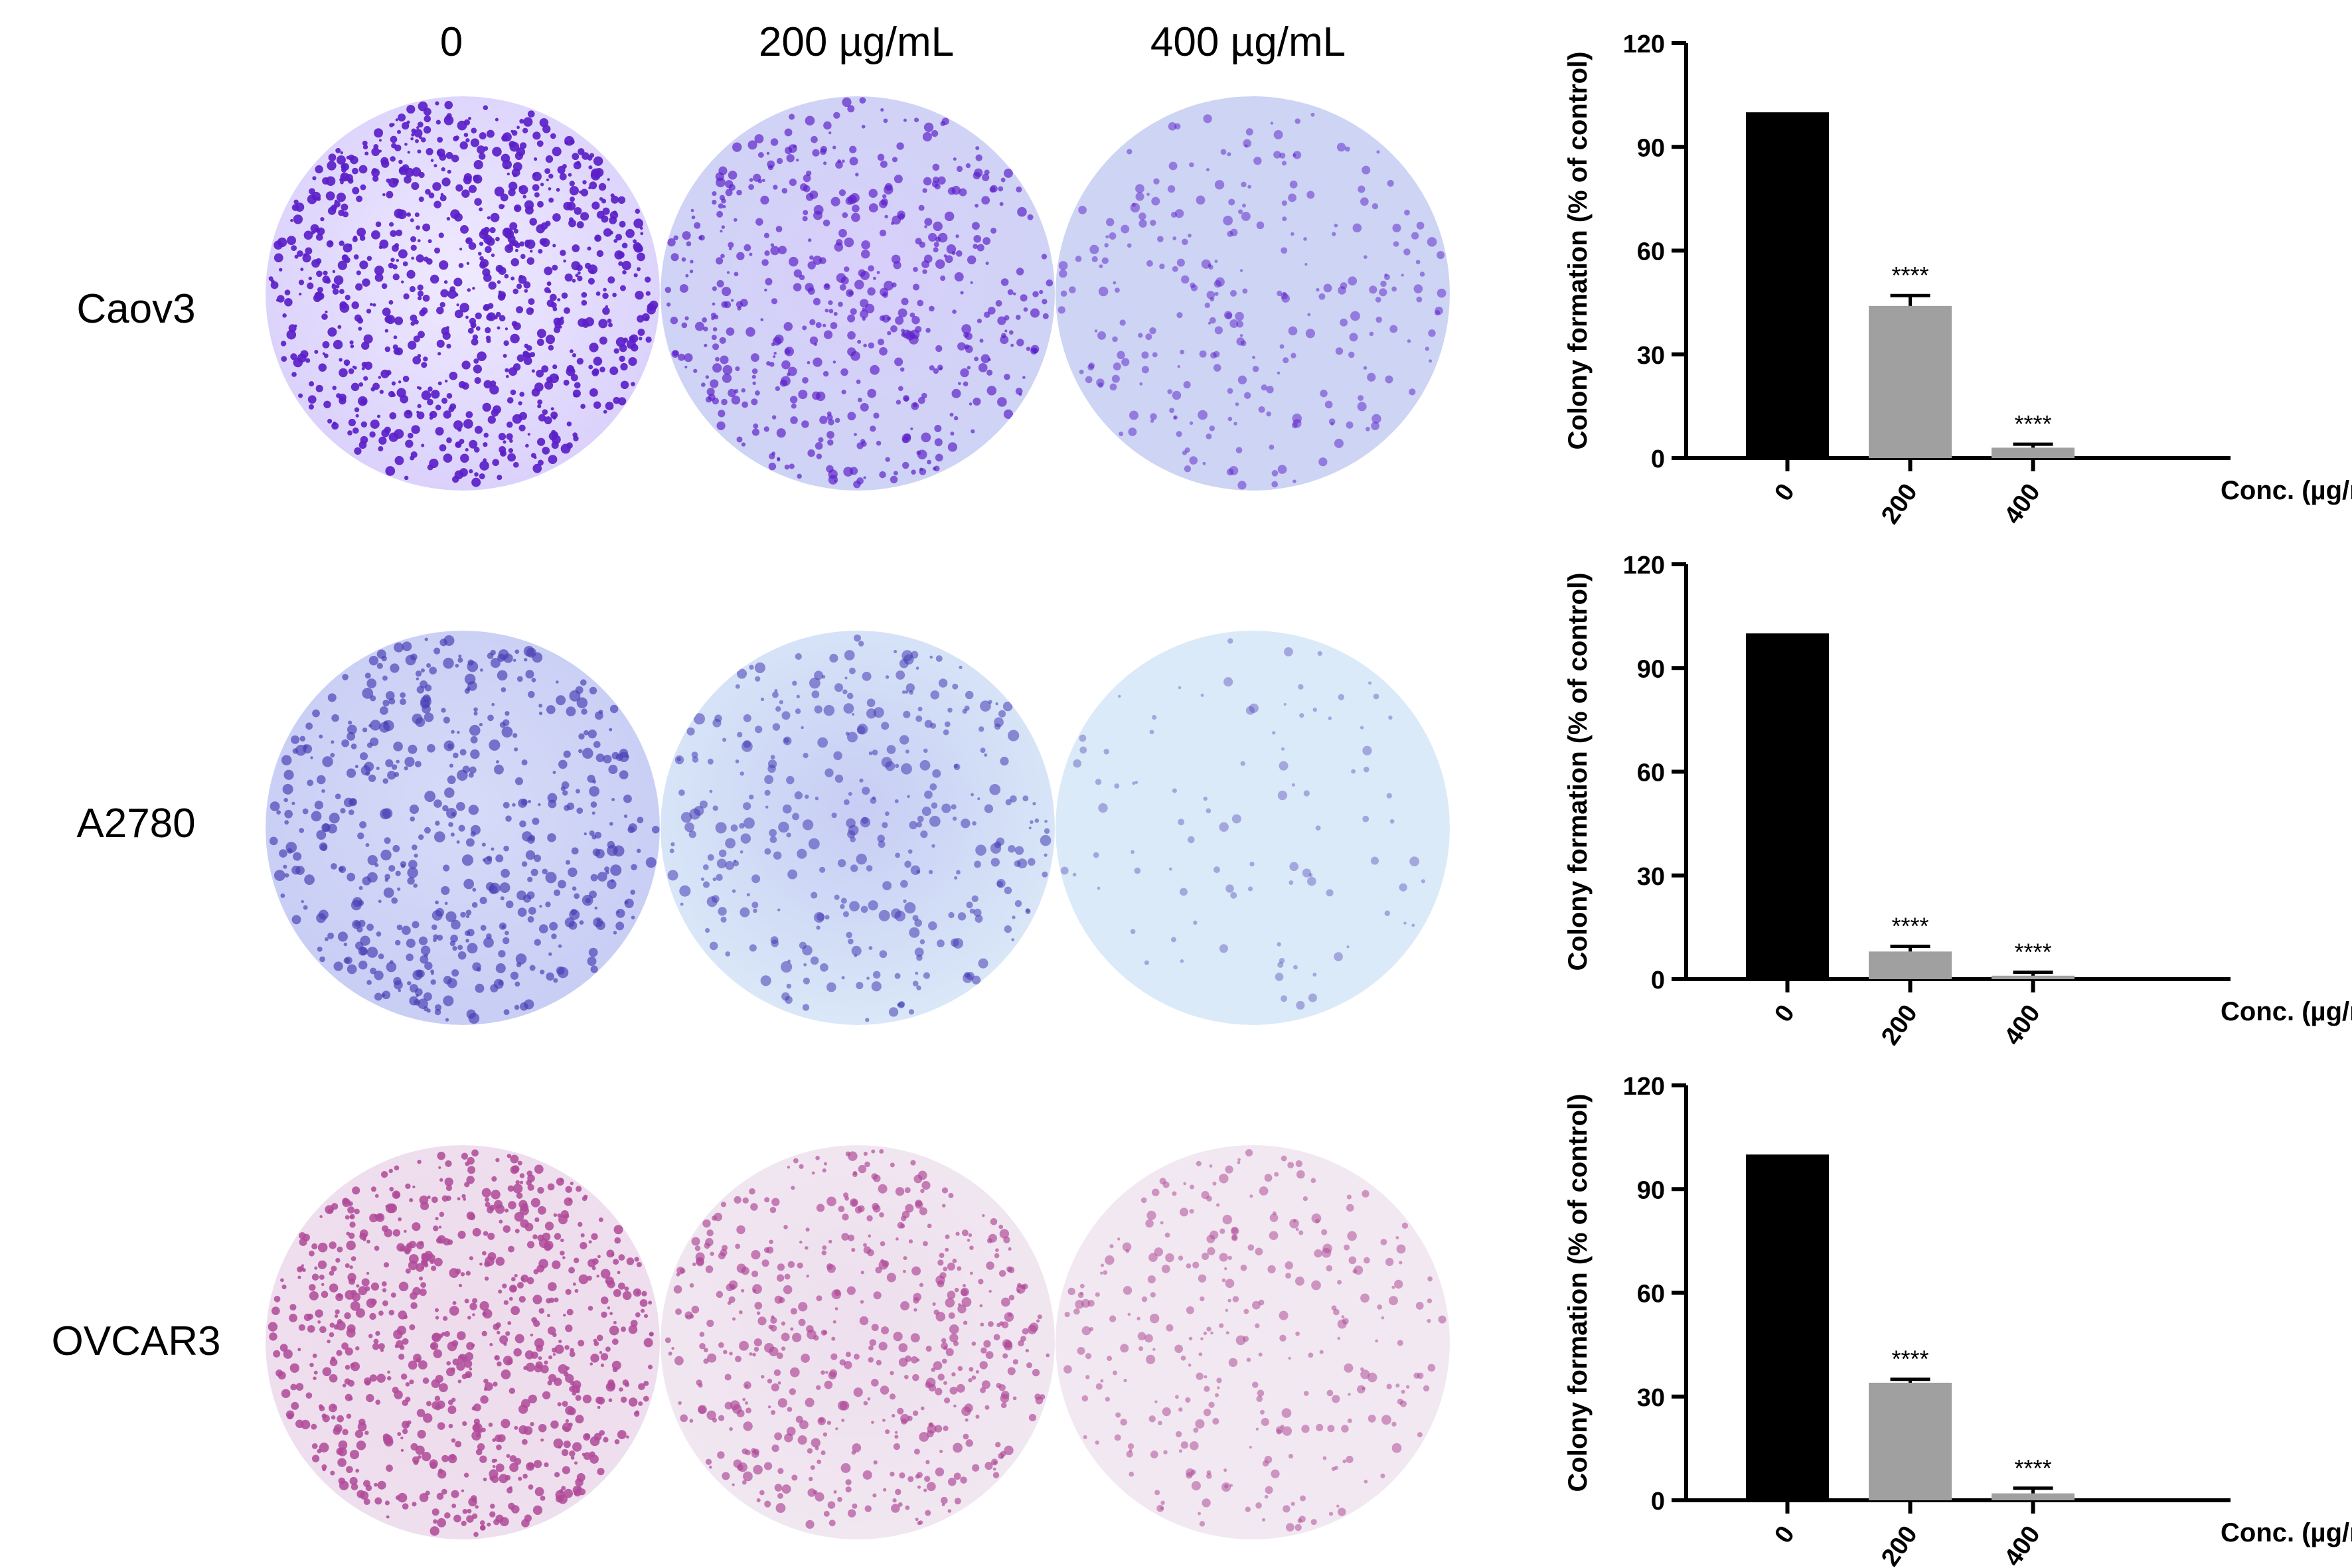 The image size is (2352, 1568). Describe the element at coordinates (136, 824) in the screenshot. I see `row-label-a2780: A2780` at that location.